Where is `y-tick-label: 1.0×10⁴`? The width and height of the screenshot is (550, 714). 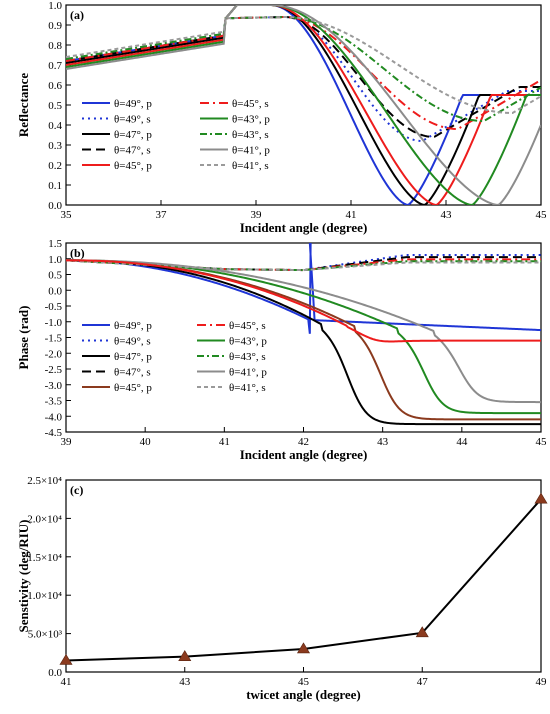
y-tick-label: 1.0×10⁴ is located at coordinates (44, 596).